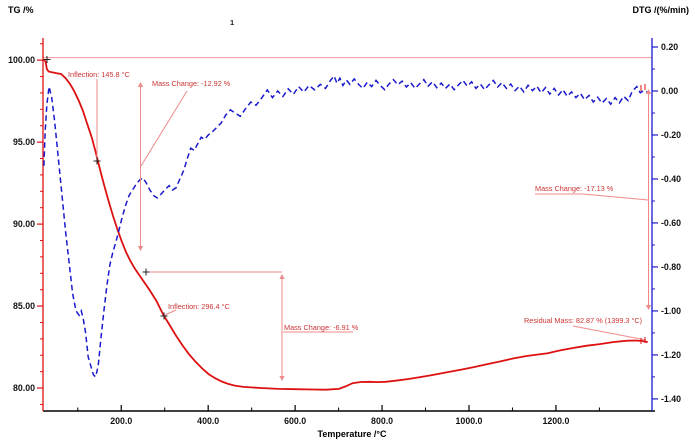  What do you see at coordinates (21, 60) in the screenshot?
I see `chart-text: 100.00` at bounding box center [21, 60].